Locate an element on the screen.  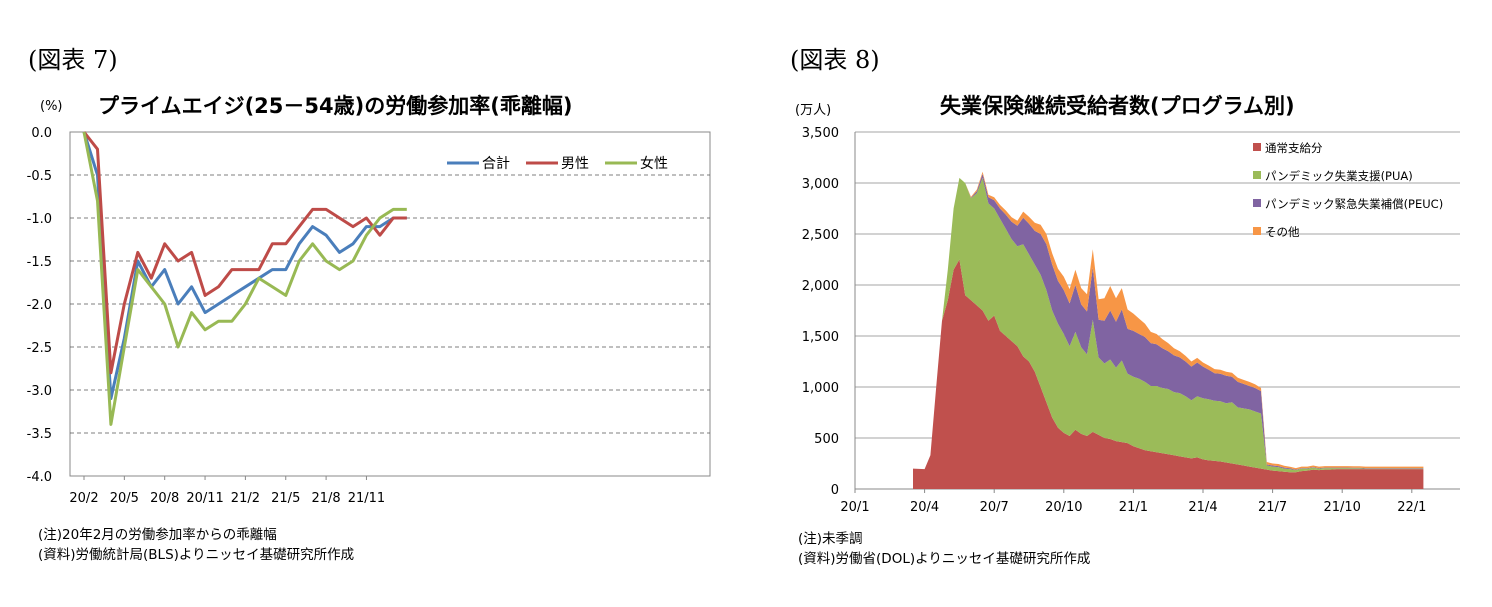
x-tick-label: 20/1 is located at coordinates (854, 507).